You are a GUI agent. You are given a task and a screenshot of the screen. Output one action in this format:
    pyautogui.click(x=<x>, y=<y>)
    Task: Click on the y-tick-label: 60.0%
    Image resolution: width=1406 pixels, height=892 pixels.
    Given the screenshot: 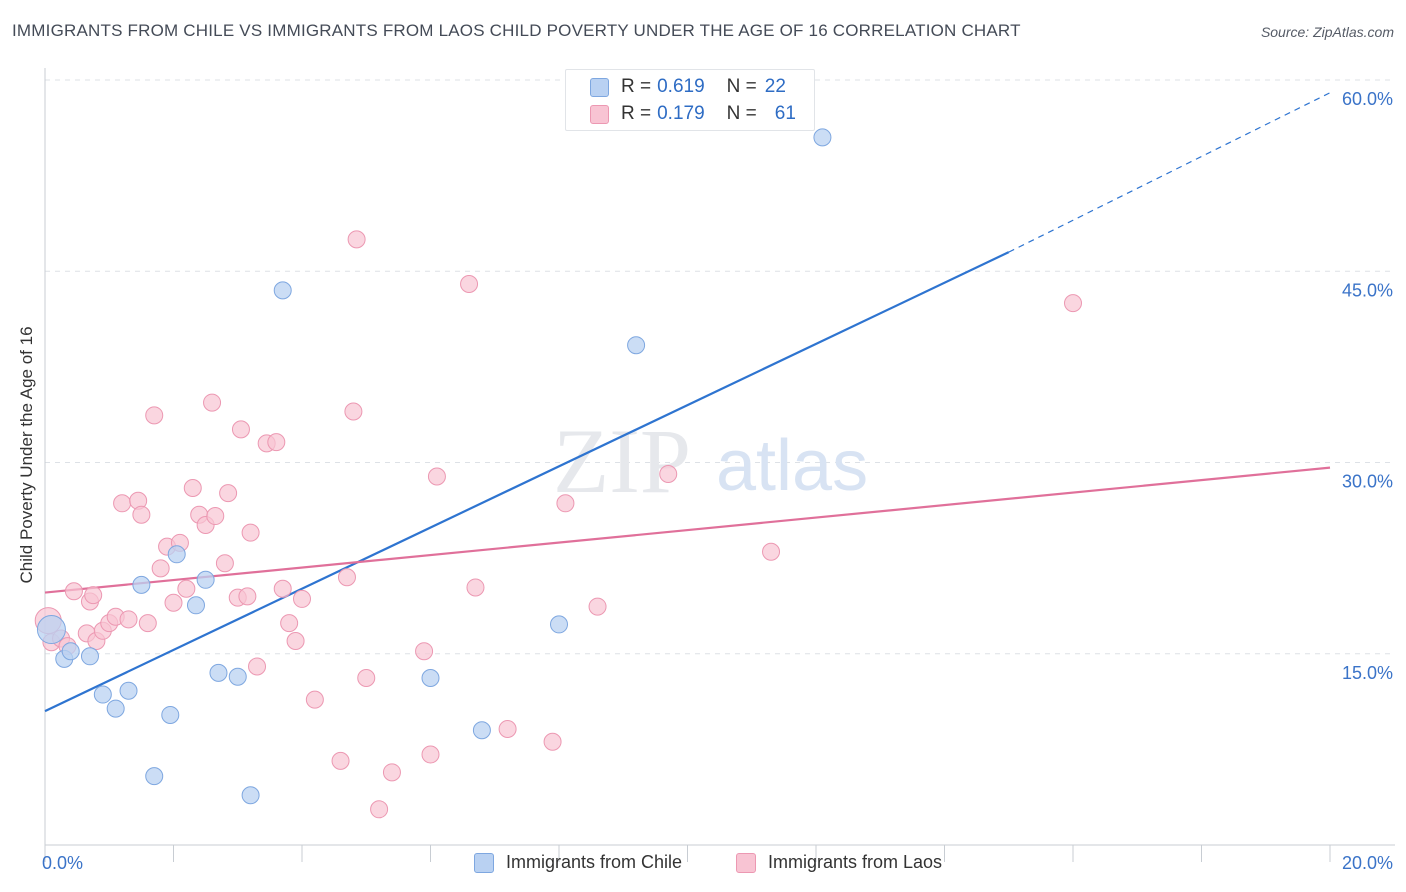 What is the action you would take?
    pyautogui.click(x=1367, y=99)
    